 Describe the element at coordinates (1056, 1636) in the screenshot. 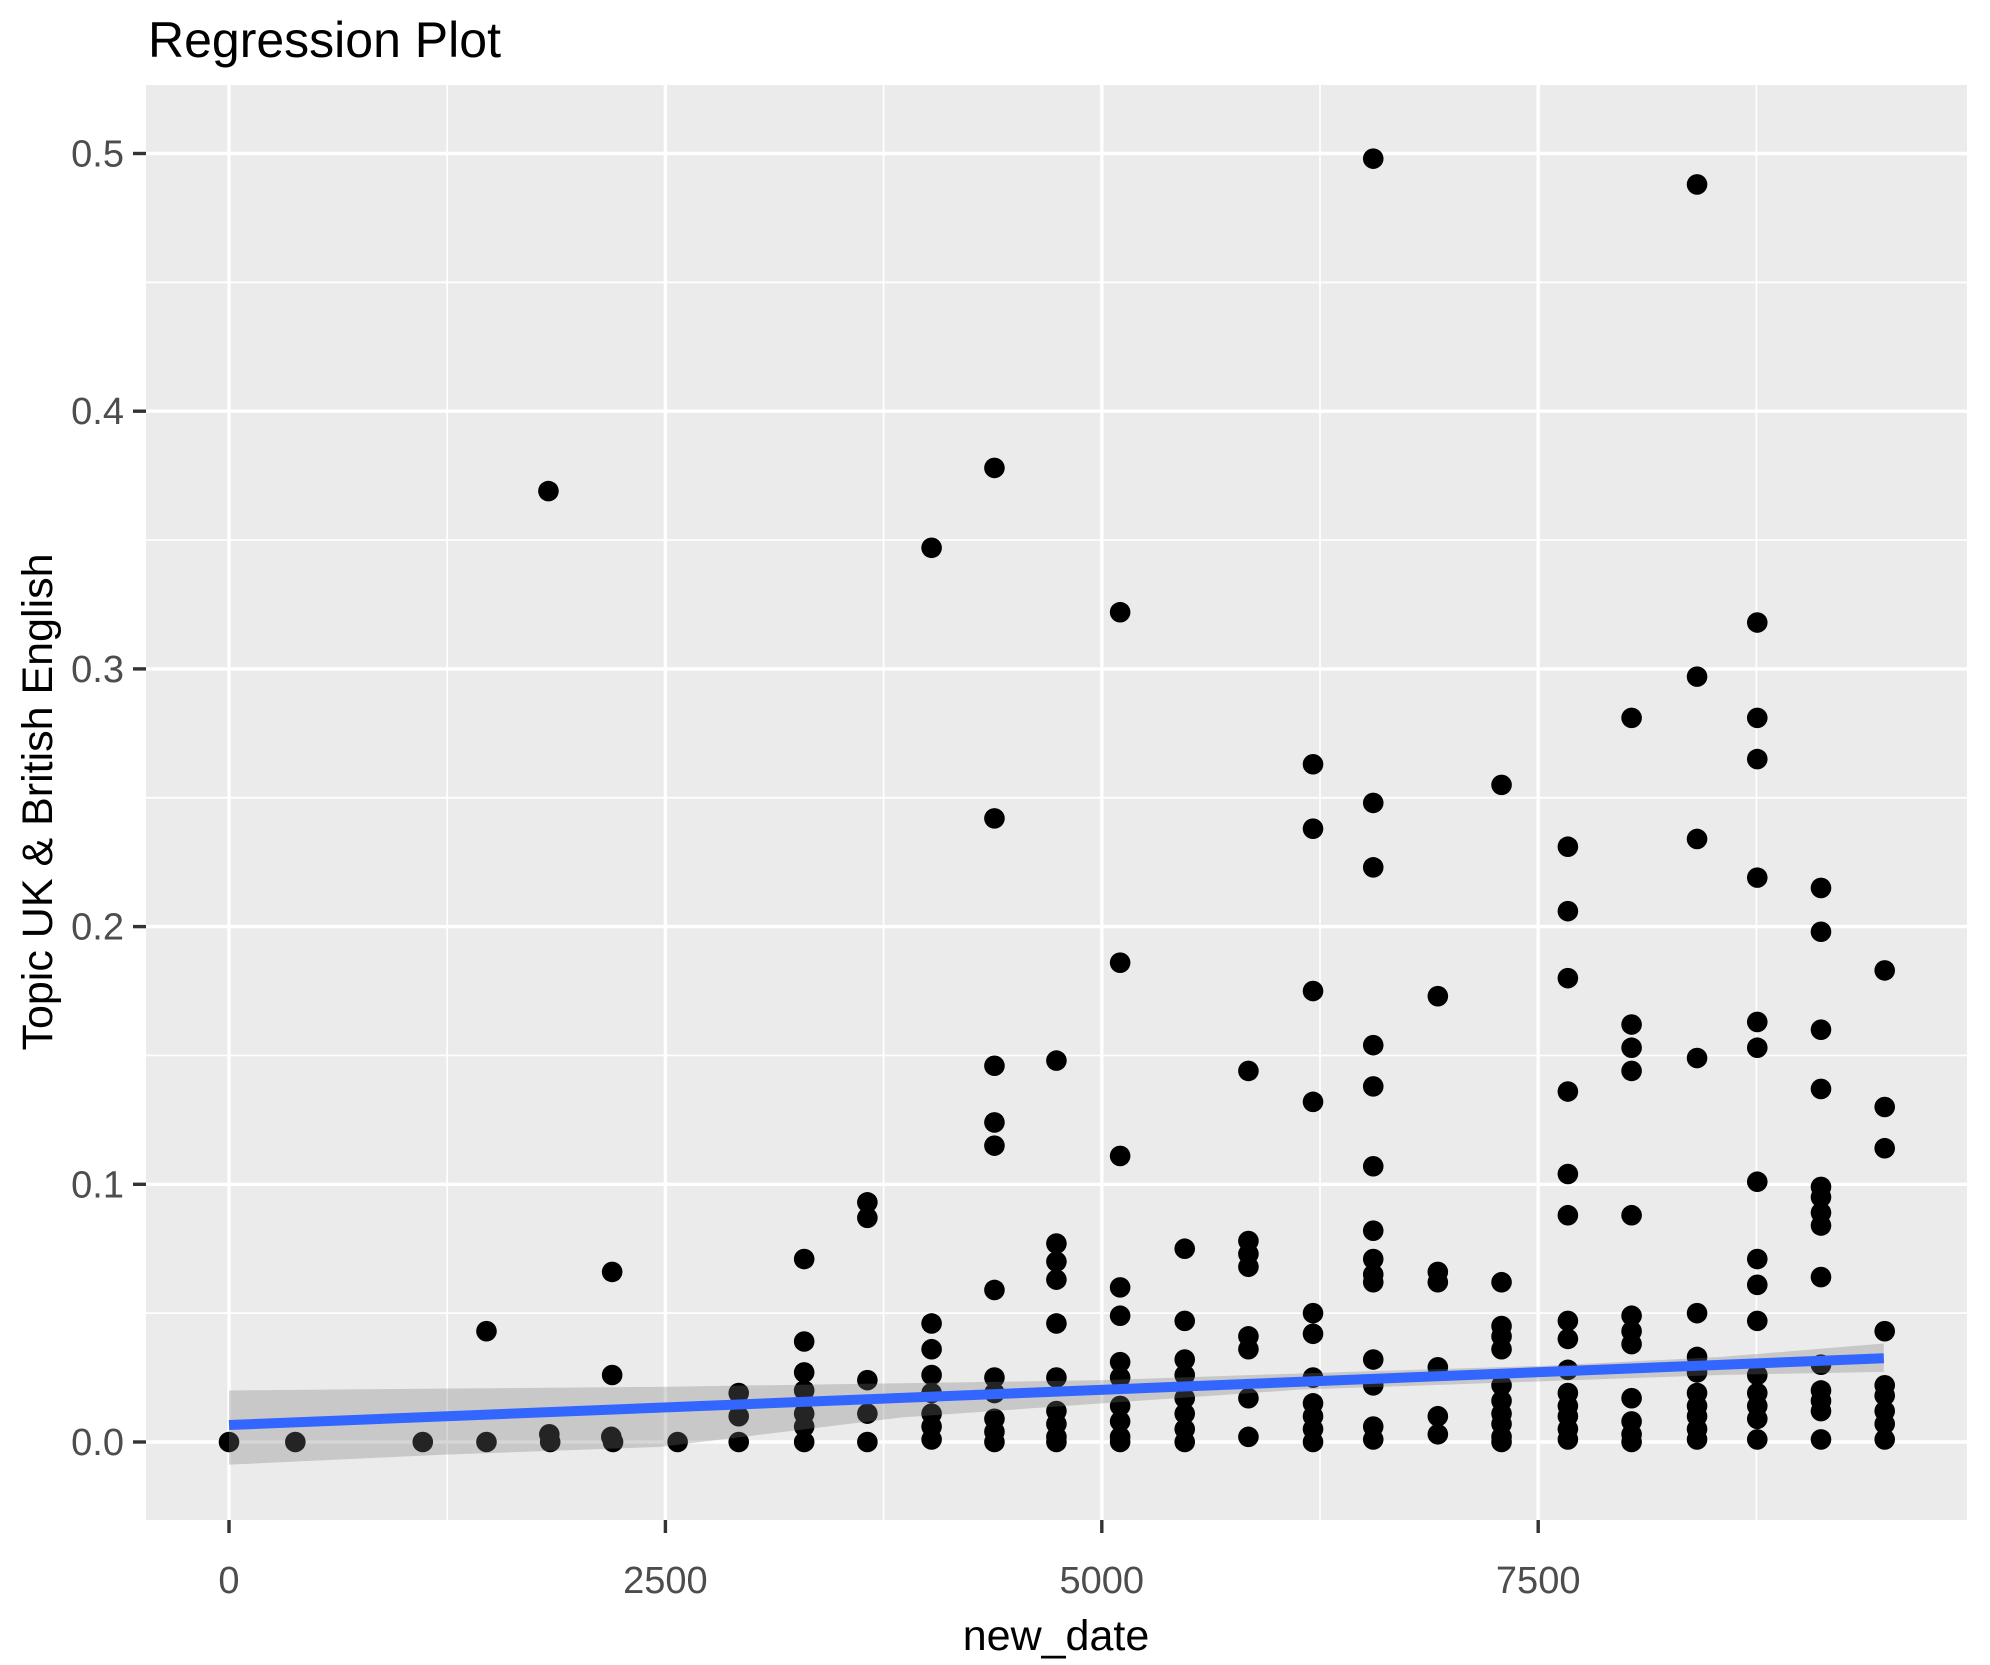

I see `x-axis-title: new_date` at that location.